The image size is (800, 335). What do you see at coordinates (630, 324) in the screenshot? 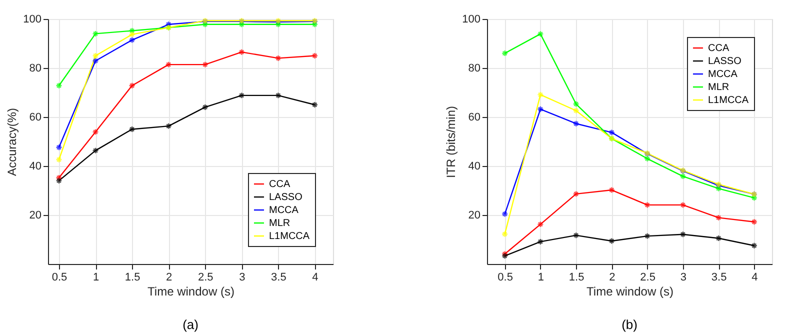
I see `text: (b)` at bounding box center [630, 324].